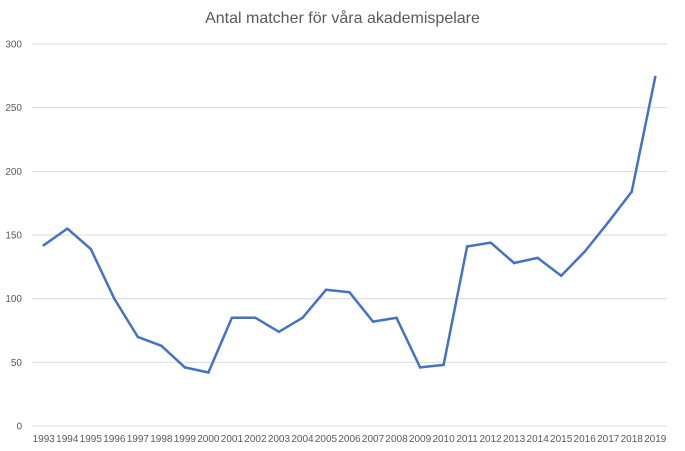  I want to click on x-tick-label: 1997, so click(138, 439).